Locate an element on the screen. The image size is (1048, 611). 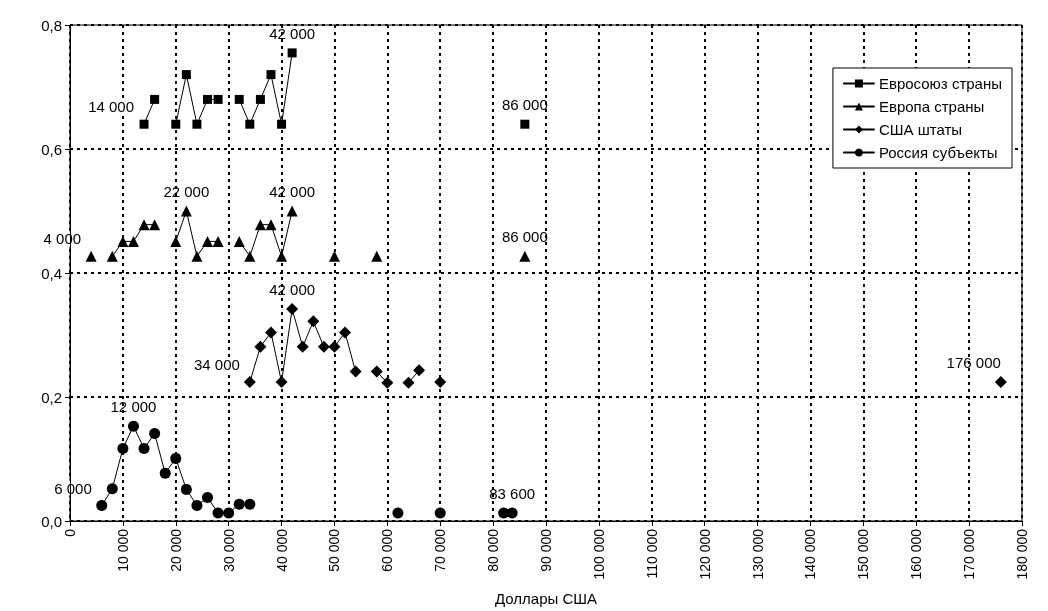
x-tick-label: 140 000 is located at coordinates (810, 554).